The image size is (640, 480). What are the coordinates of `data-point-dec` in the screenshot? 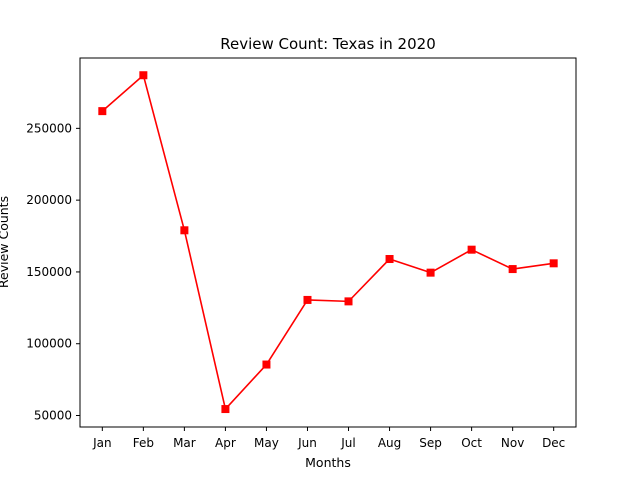 It's located at (553, 263).